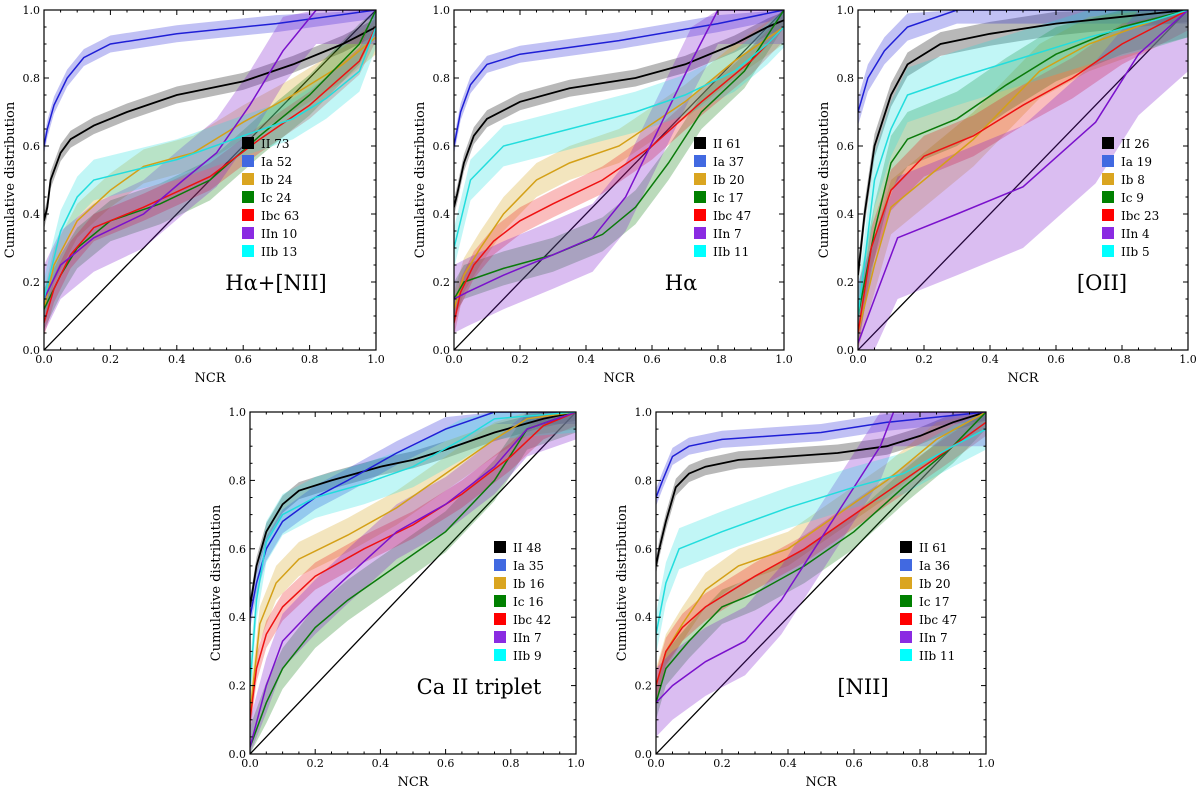 Image resolution: width=1200 pixels, height=796 pixels. I want to click on legend-swatch-ib, so click(1108, 179).